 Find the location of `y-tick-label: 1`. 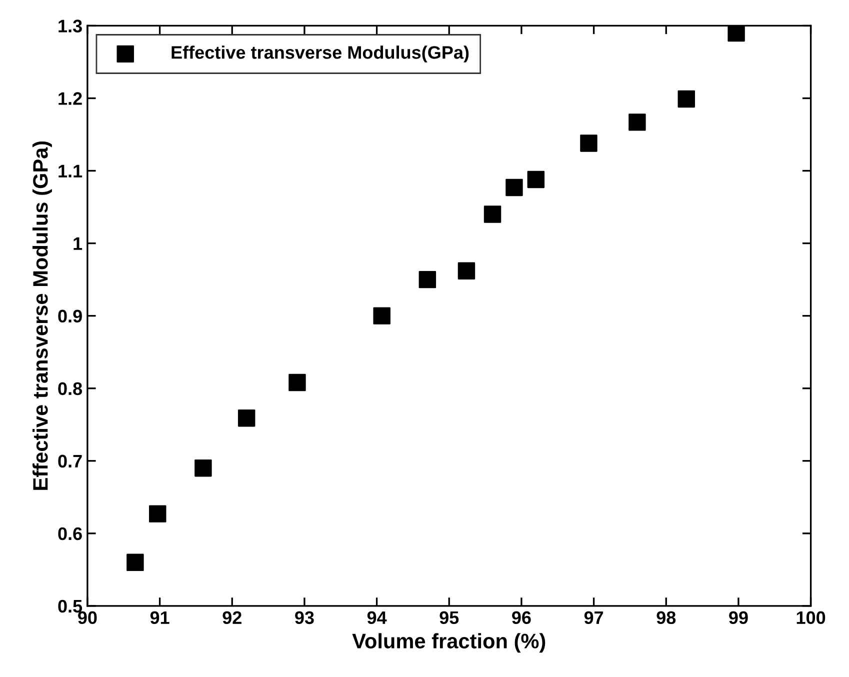

y-tick-label: 1 is located at coordinates (78, 243).